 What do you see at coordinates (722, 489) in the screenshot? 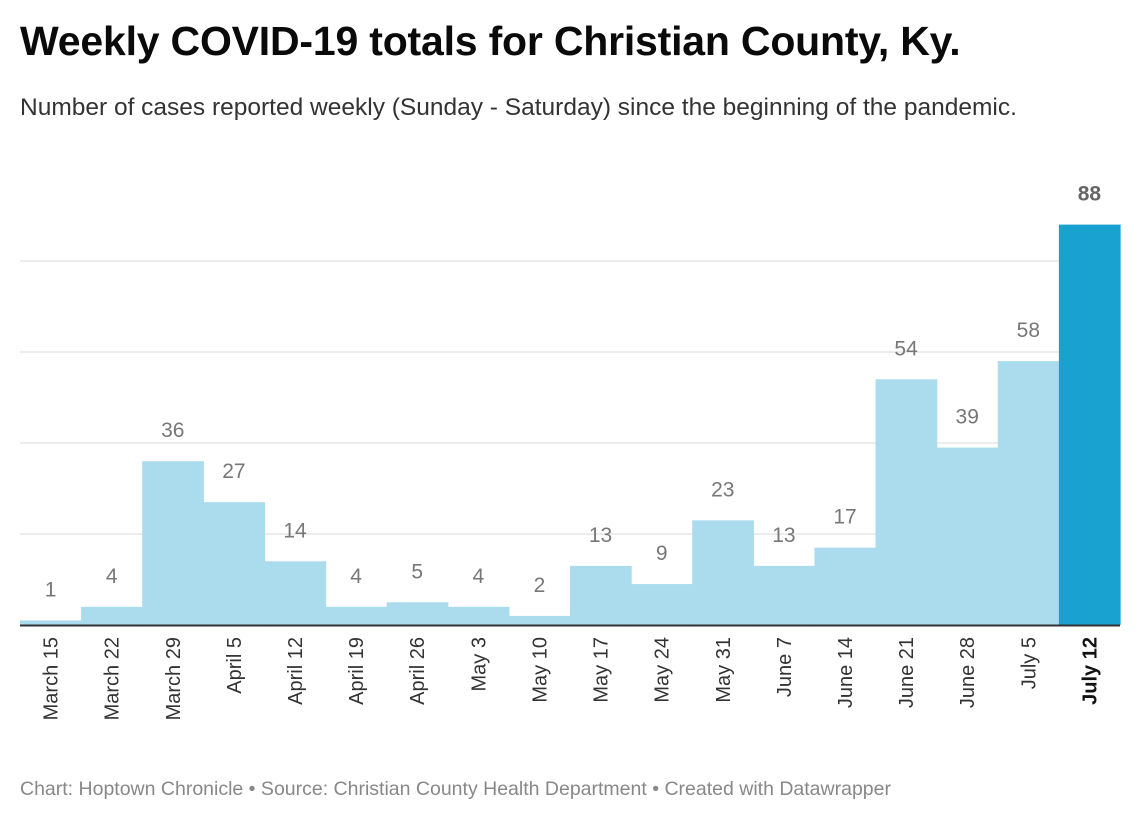
I see `bar-value-label: 23` at bounding box center [722, 489].